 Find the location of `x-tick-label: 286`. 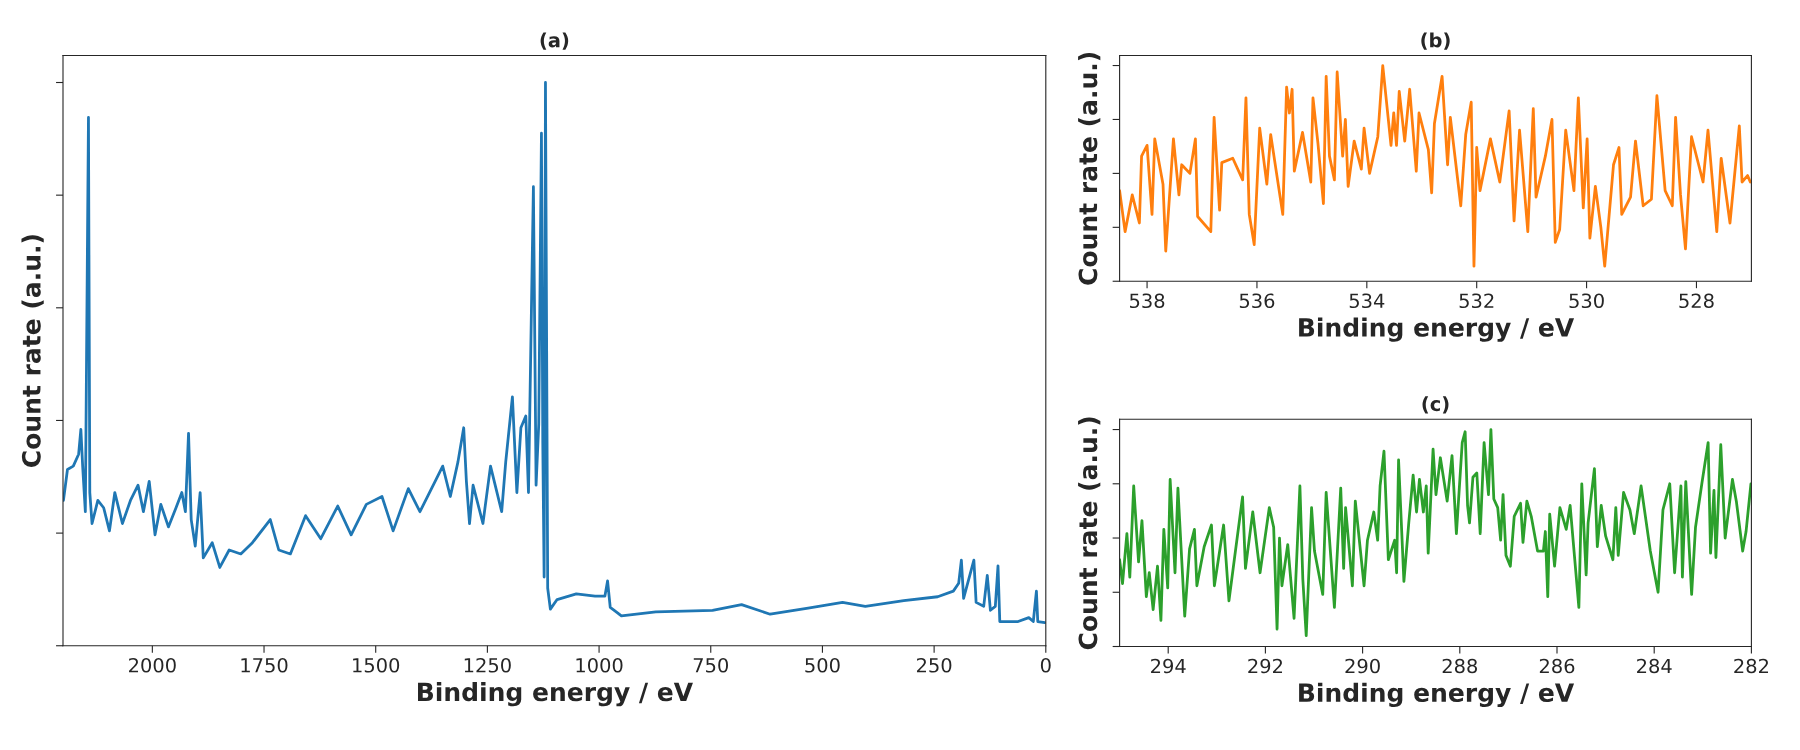

x-tick-label: 286 is located at coordinates (1557, 666).